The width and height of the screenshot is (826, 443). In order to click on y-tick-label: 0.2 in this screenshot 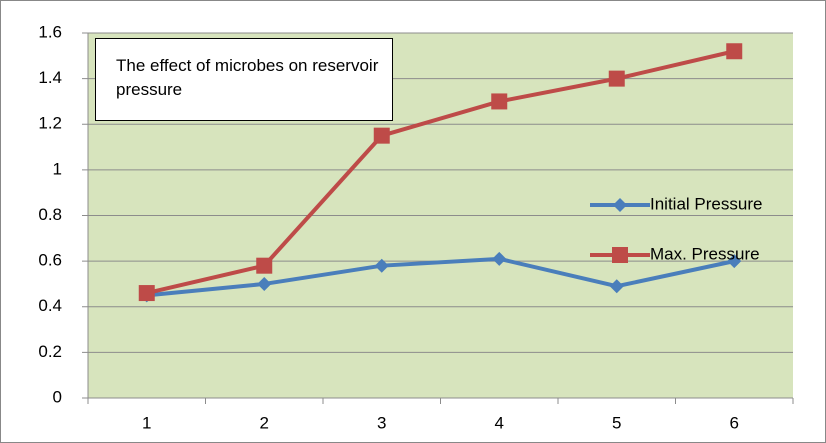, I will do `click(50, 351)`.